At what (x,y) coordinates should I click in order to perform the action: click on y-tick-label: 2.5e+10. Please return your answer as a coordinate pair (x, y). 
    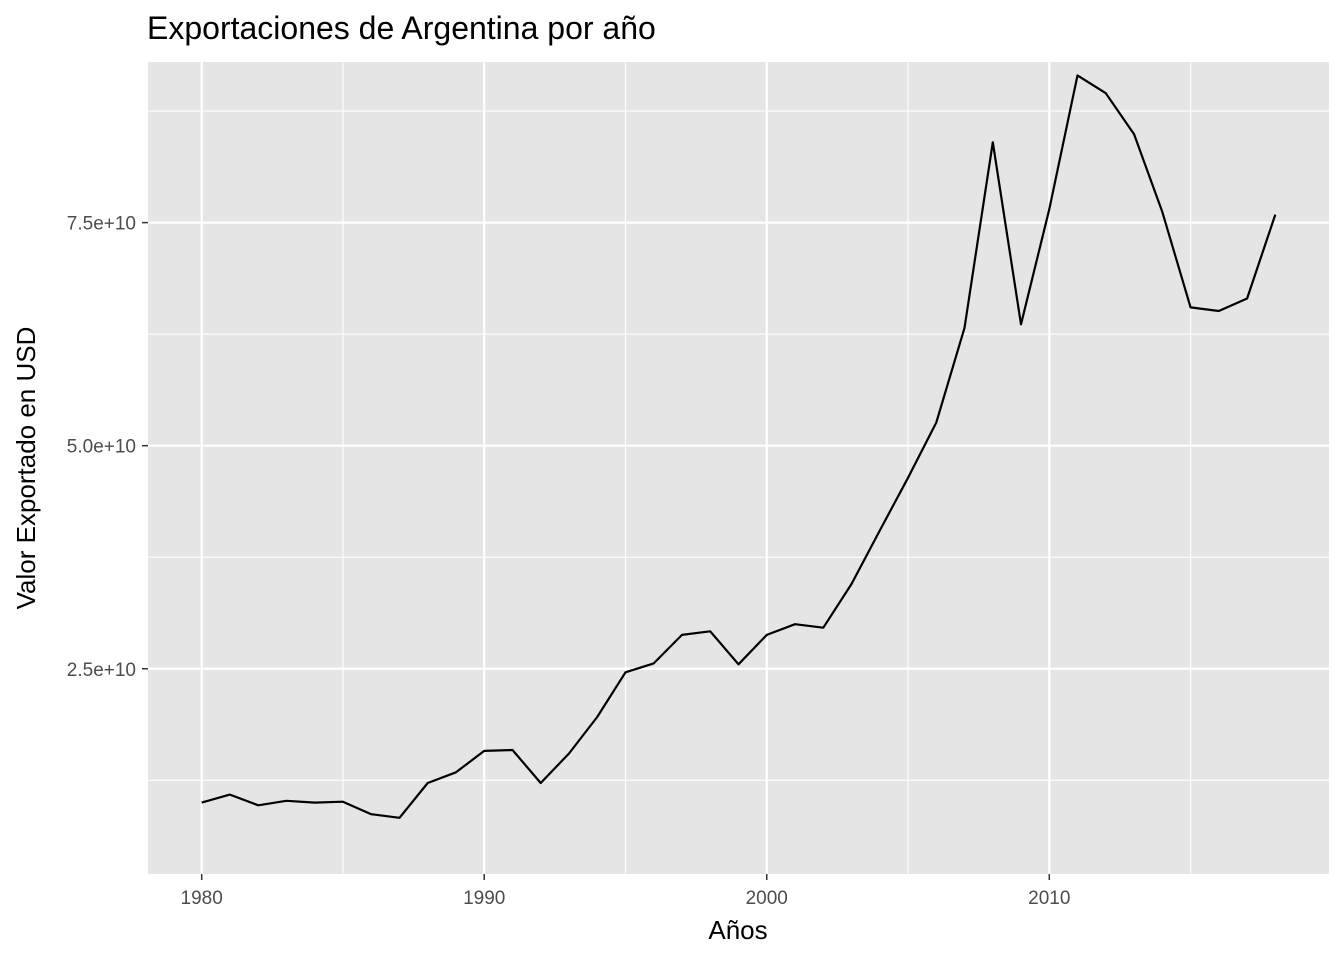
    Looking at the image, I should click on (101, 670).